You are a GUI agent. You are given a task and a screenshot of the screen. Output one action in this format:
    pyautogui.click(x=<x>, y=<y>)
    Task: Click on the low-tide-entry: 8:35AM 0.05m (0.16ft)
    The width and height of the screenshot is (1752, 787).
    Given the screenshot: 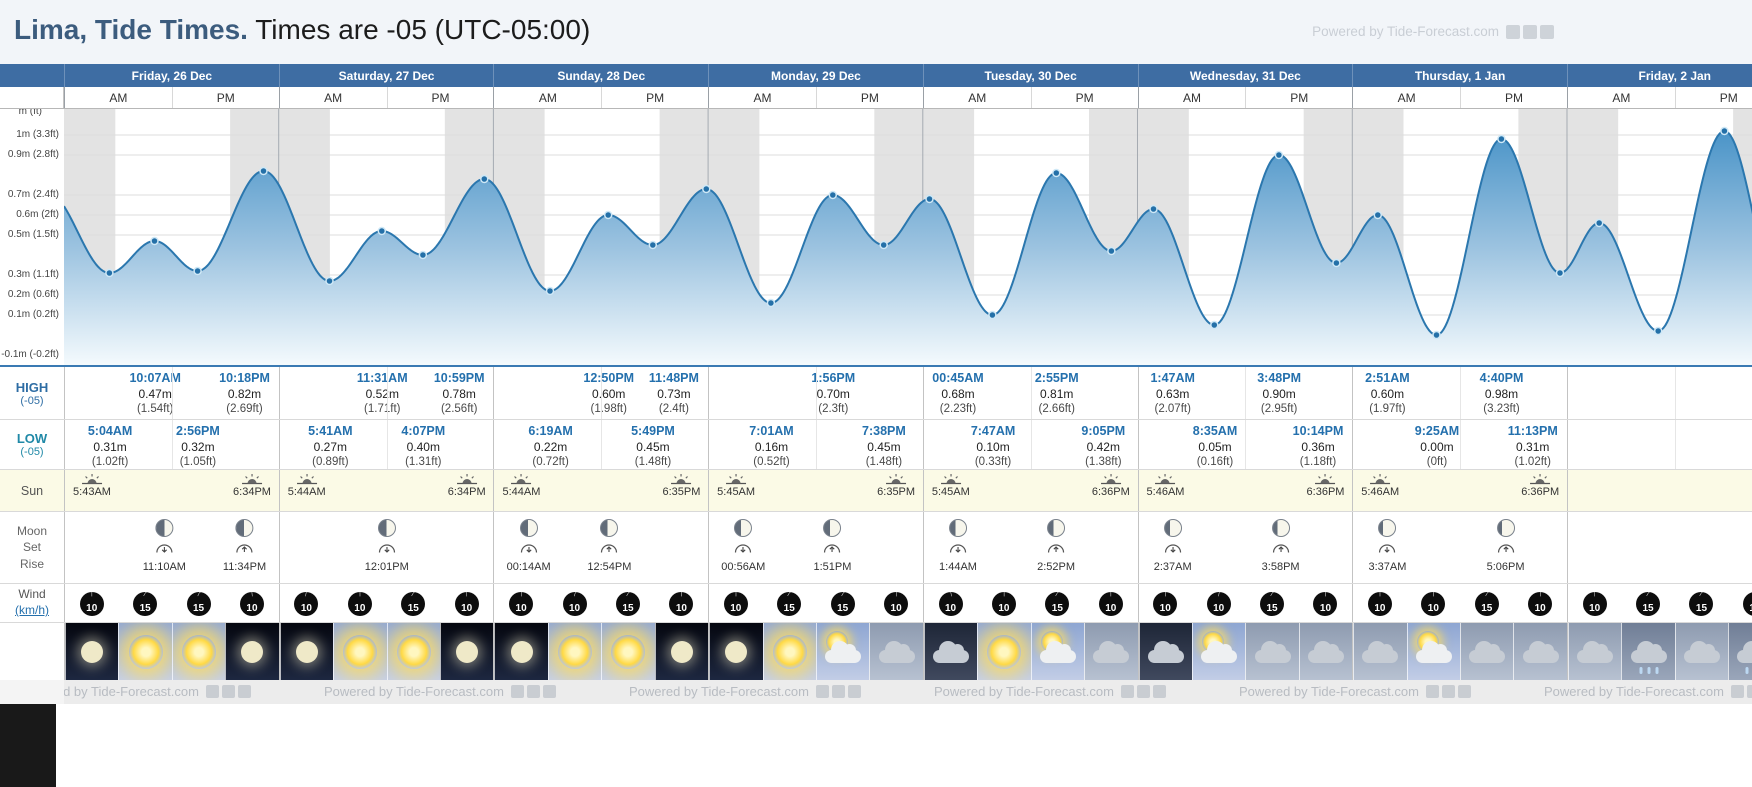 What is the action you would take?
    pyautogui.click(x=1215, y=446)
    